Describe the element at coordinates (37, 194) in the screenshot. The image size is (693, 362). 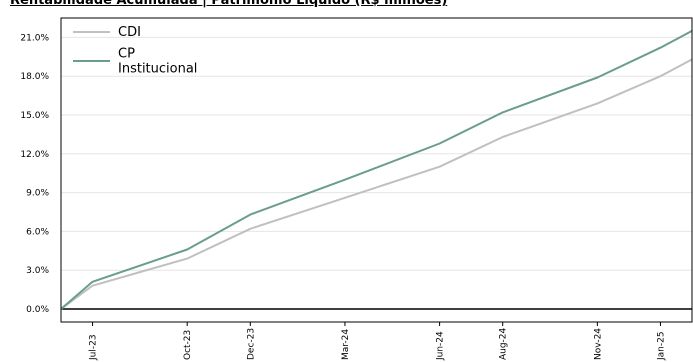
I see `y-tick-label: 9.0%` at that location.